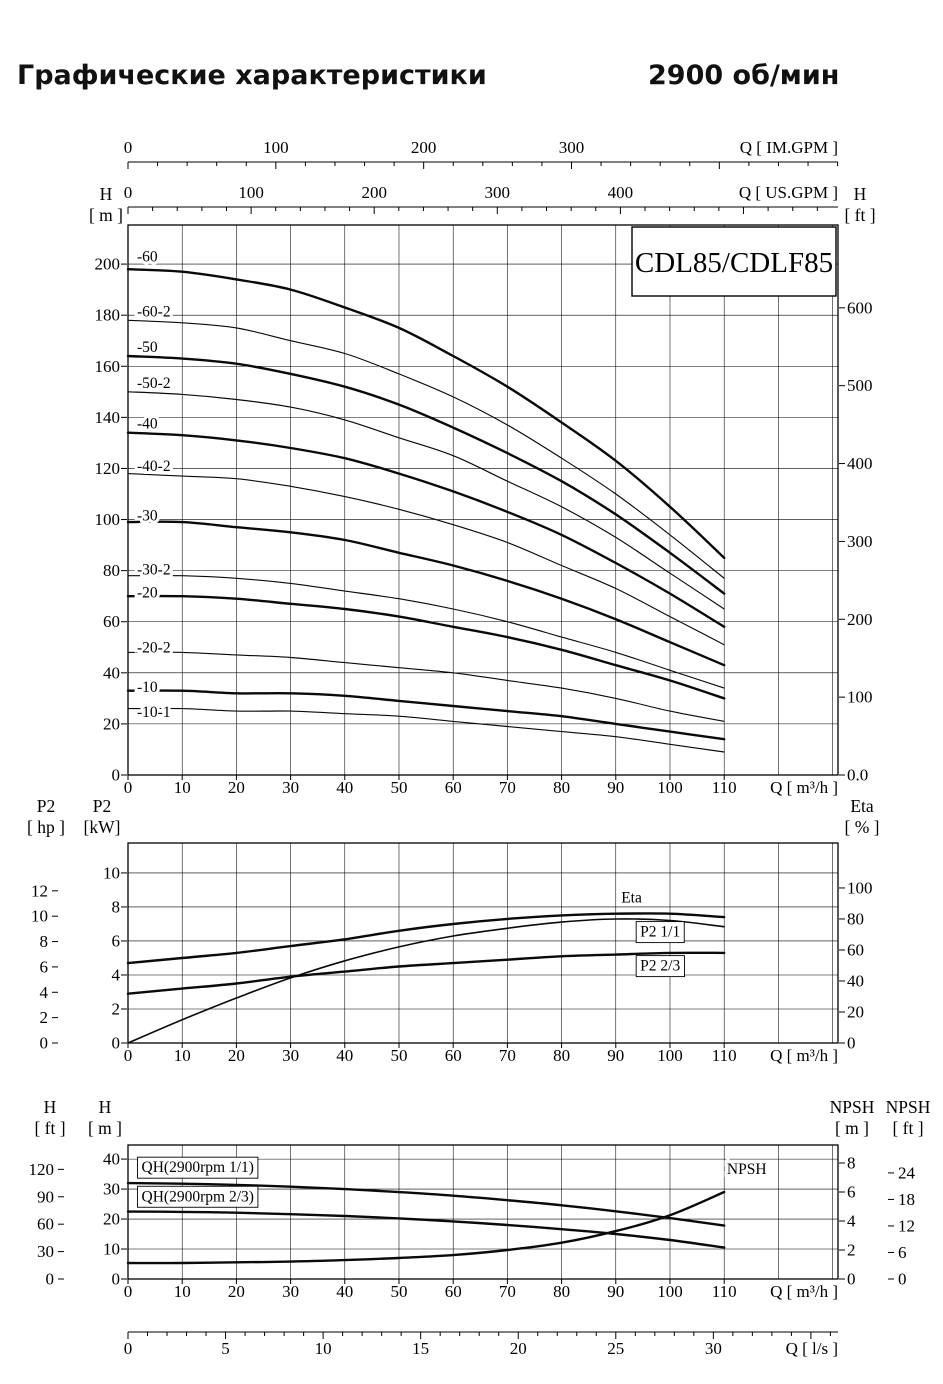 This screenshot has width=943, height=1384. What do you see at coordinates (857, 775) in the screenshot?
I see `tick-label: 0.0` at bounding box center [857, 775].